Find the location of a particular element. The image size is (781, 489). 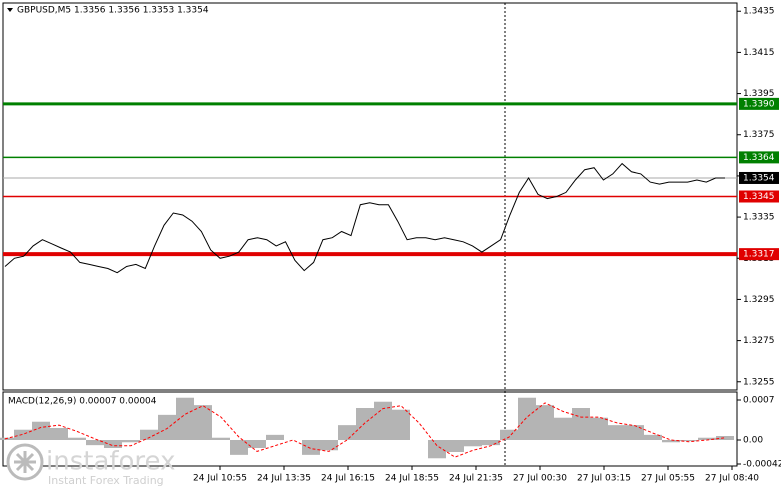

level-label: 1.3345 is located at coordinates (759, 197).